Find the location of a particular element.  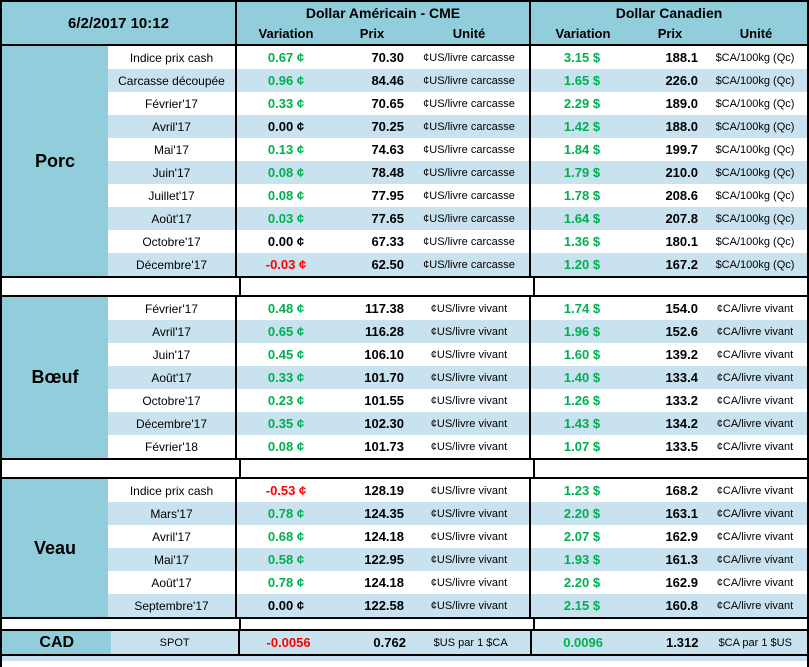

ca-price-value: 226.0 is located at coordinates (681, 80).